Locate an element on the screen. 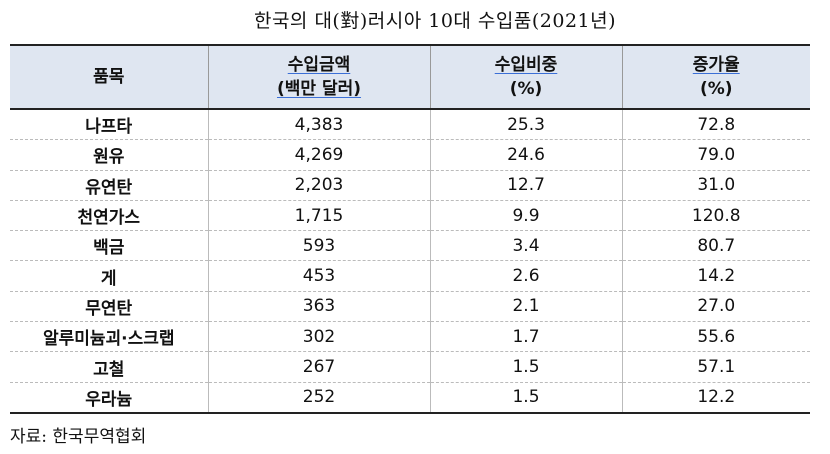 This screenshot has width=830, height=454. cell-amount: 2,203 is located at coordinates (319, 185).